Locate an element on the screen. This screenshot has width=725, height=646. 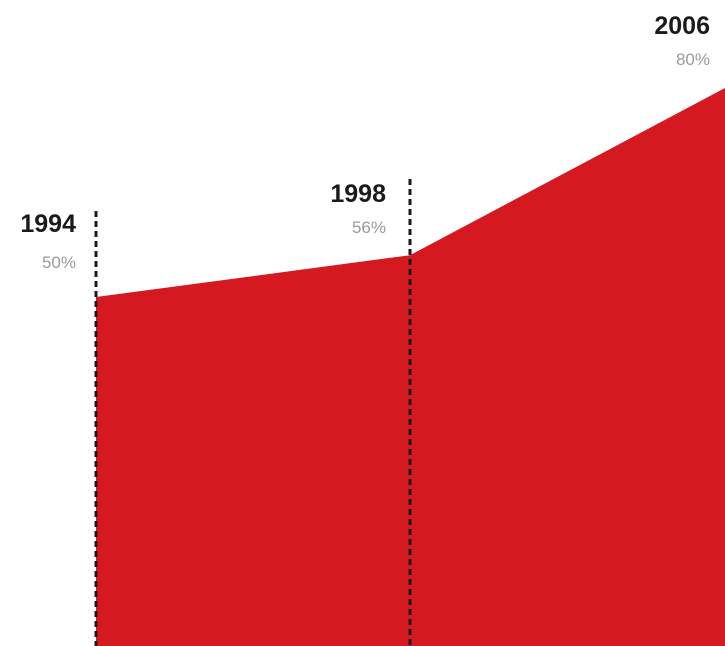
value-label-1998: 56% is located at coordinates (369, 227).